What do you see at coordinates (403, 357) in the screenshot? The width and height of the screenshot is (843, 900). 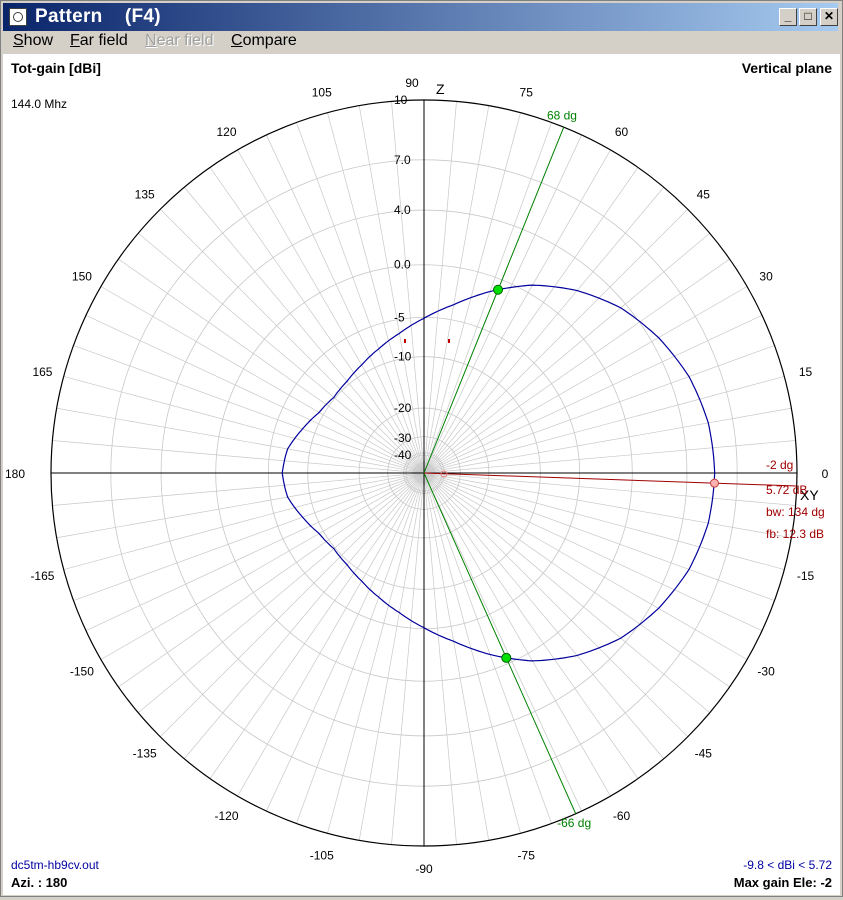 I see `db-label: -10` at bounding box center [403, 357].